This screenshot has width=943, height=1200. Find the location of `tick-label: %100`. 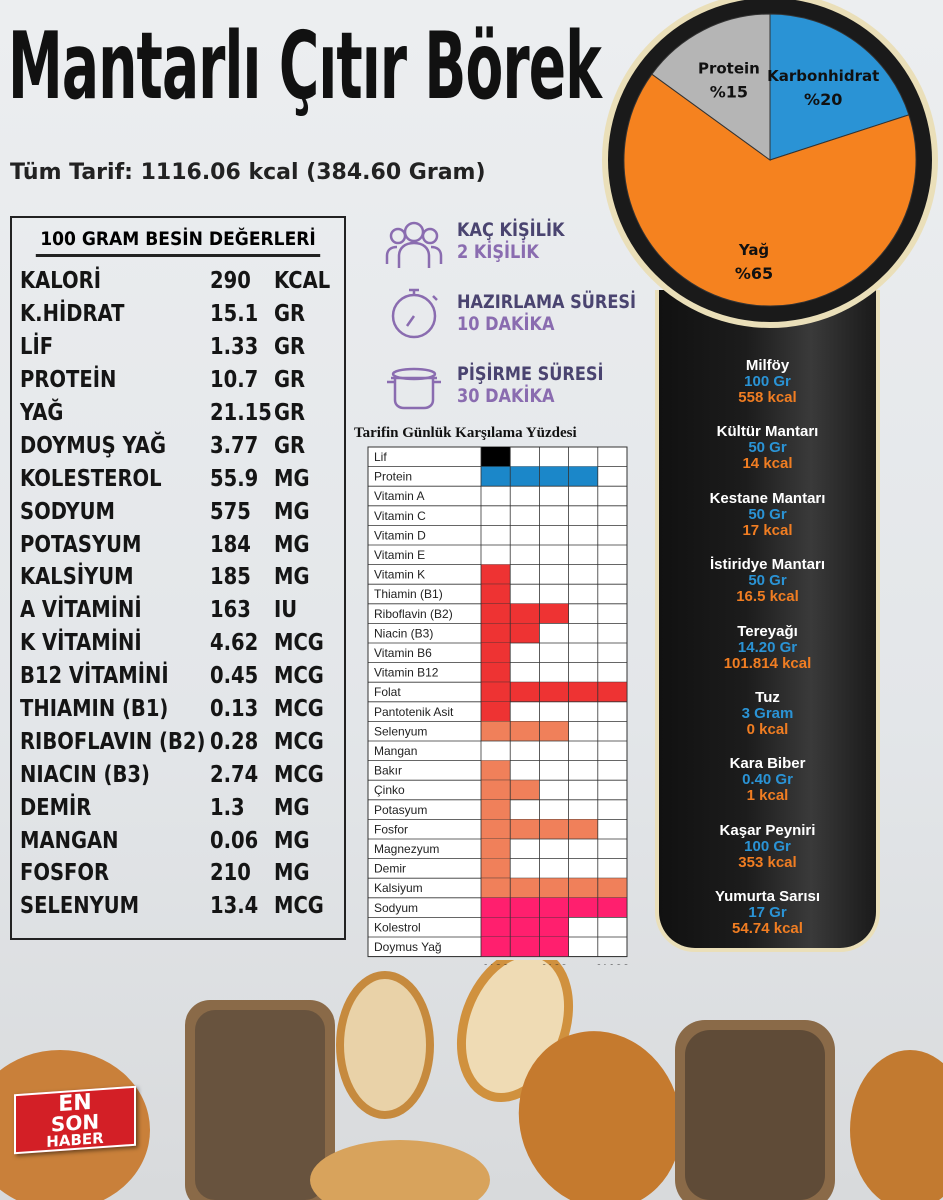

tick-label: %100 is located at coordinates (612, 963).